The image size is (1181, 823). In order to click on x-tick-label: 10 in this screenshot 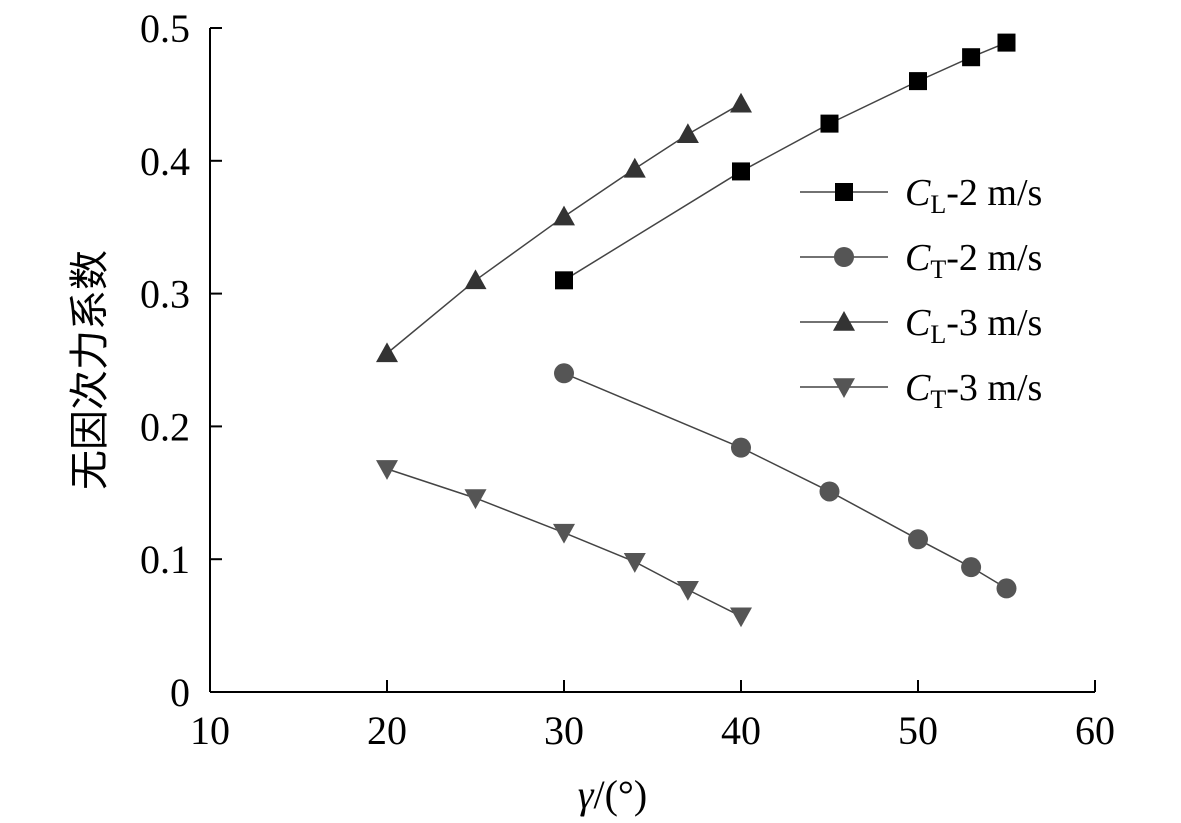, I will do `click(210, 730)`.